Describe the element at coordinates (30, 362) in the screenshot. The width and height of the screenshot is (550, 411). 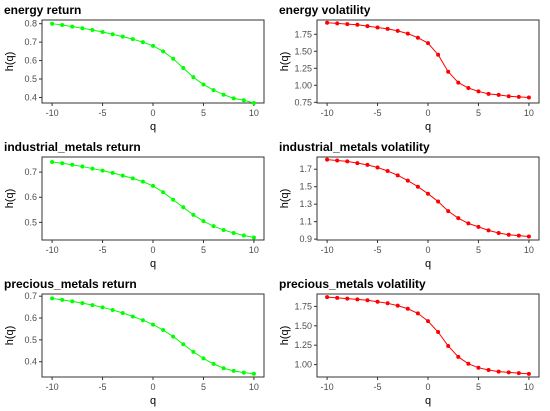
I see `y-tick-label: 0.4` at that location.